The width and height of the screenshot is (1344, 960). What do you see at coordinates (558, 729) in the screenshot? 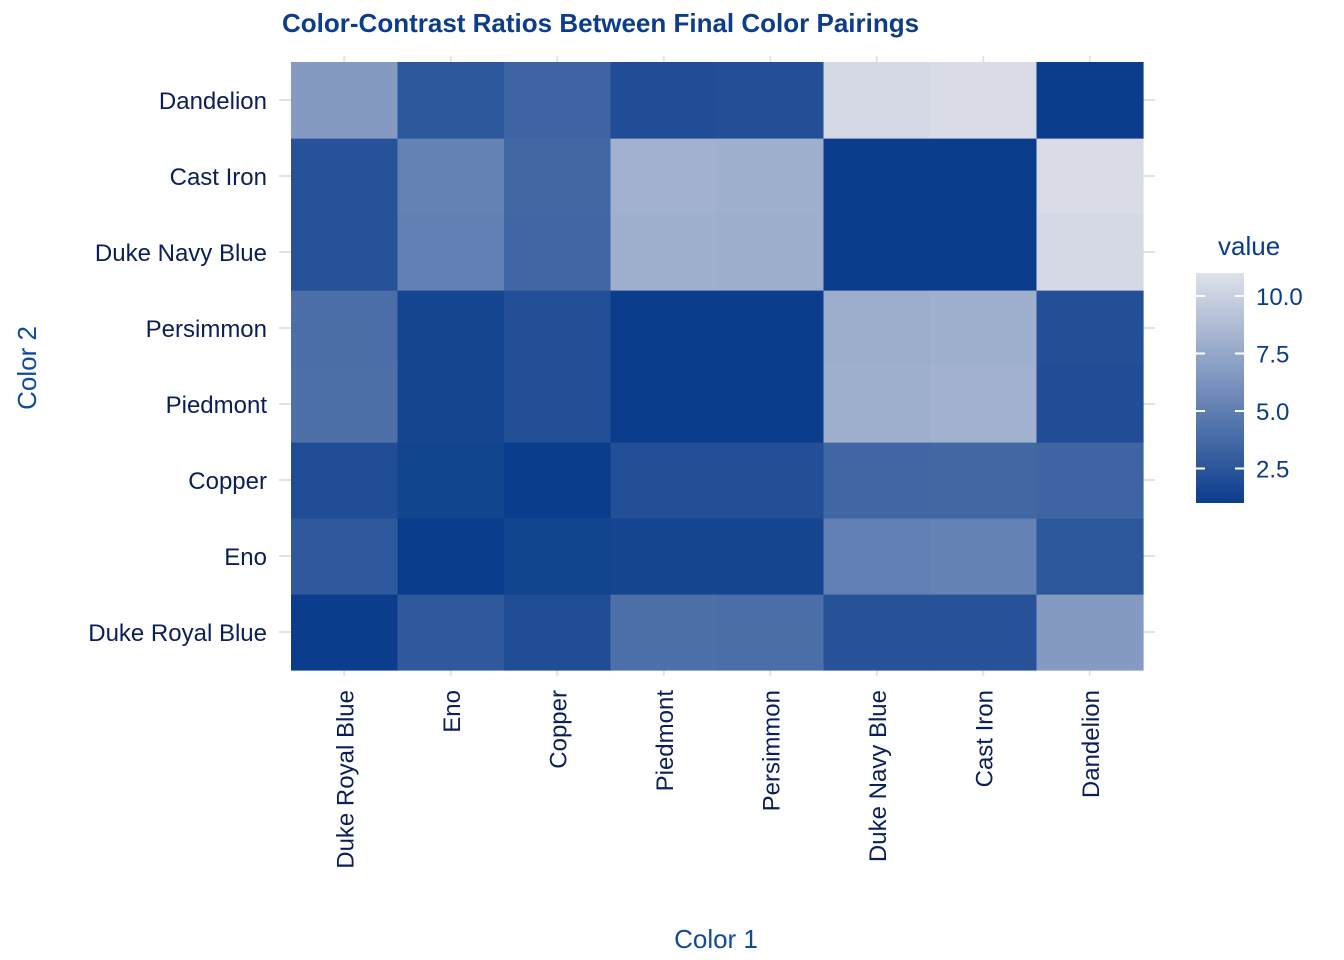
I see `x-tick-label: Copper` at bounding box center [558, 729].